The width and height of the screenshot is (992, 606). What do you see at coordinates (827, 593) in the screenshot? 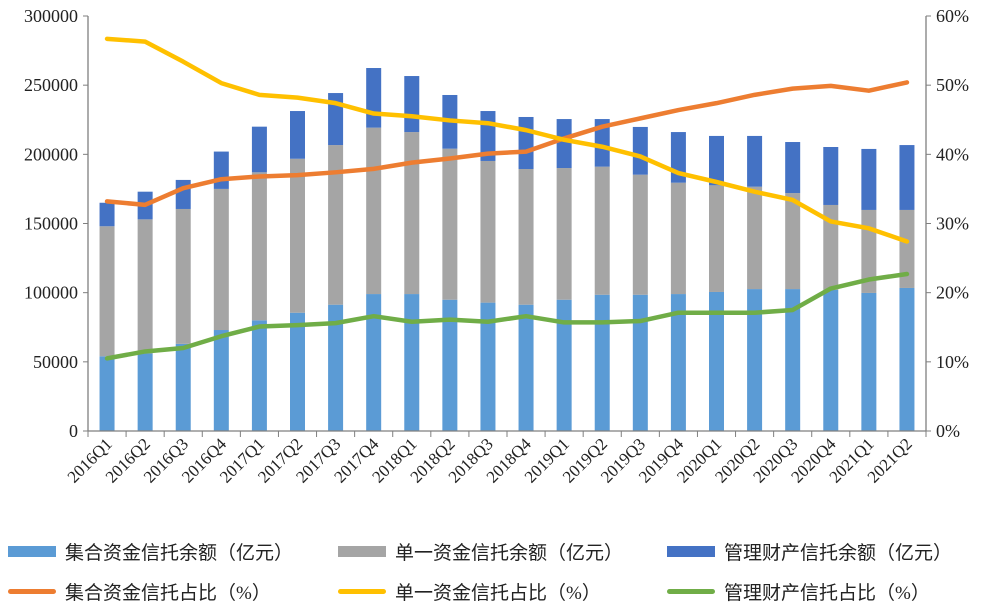
I see `legend-label: 管理财产信托占比（%）` at bounding box center [827, 593].